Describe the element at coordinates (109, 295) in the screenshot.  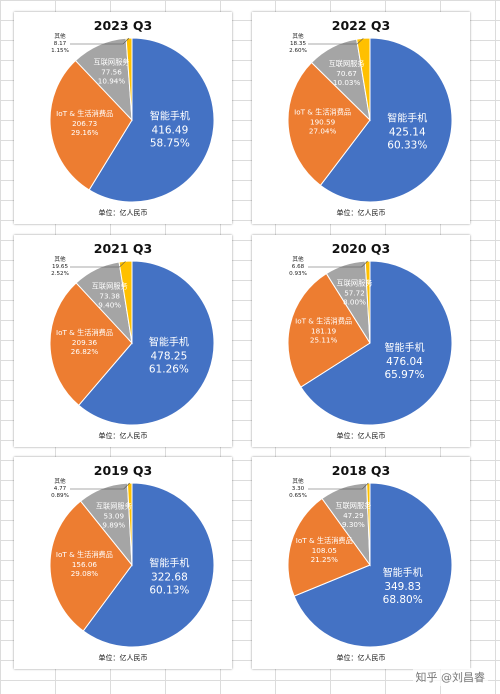
I see `slice-label-value: 73.38` at that location.